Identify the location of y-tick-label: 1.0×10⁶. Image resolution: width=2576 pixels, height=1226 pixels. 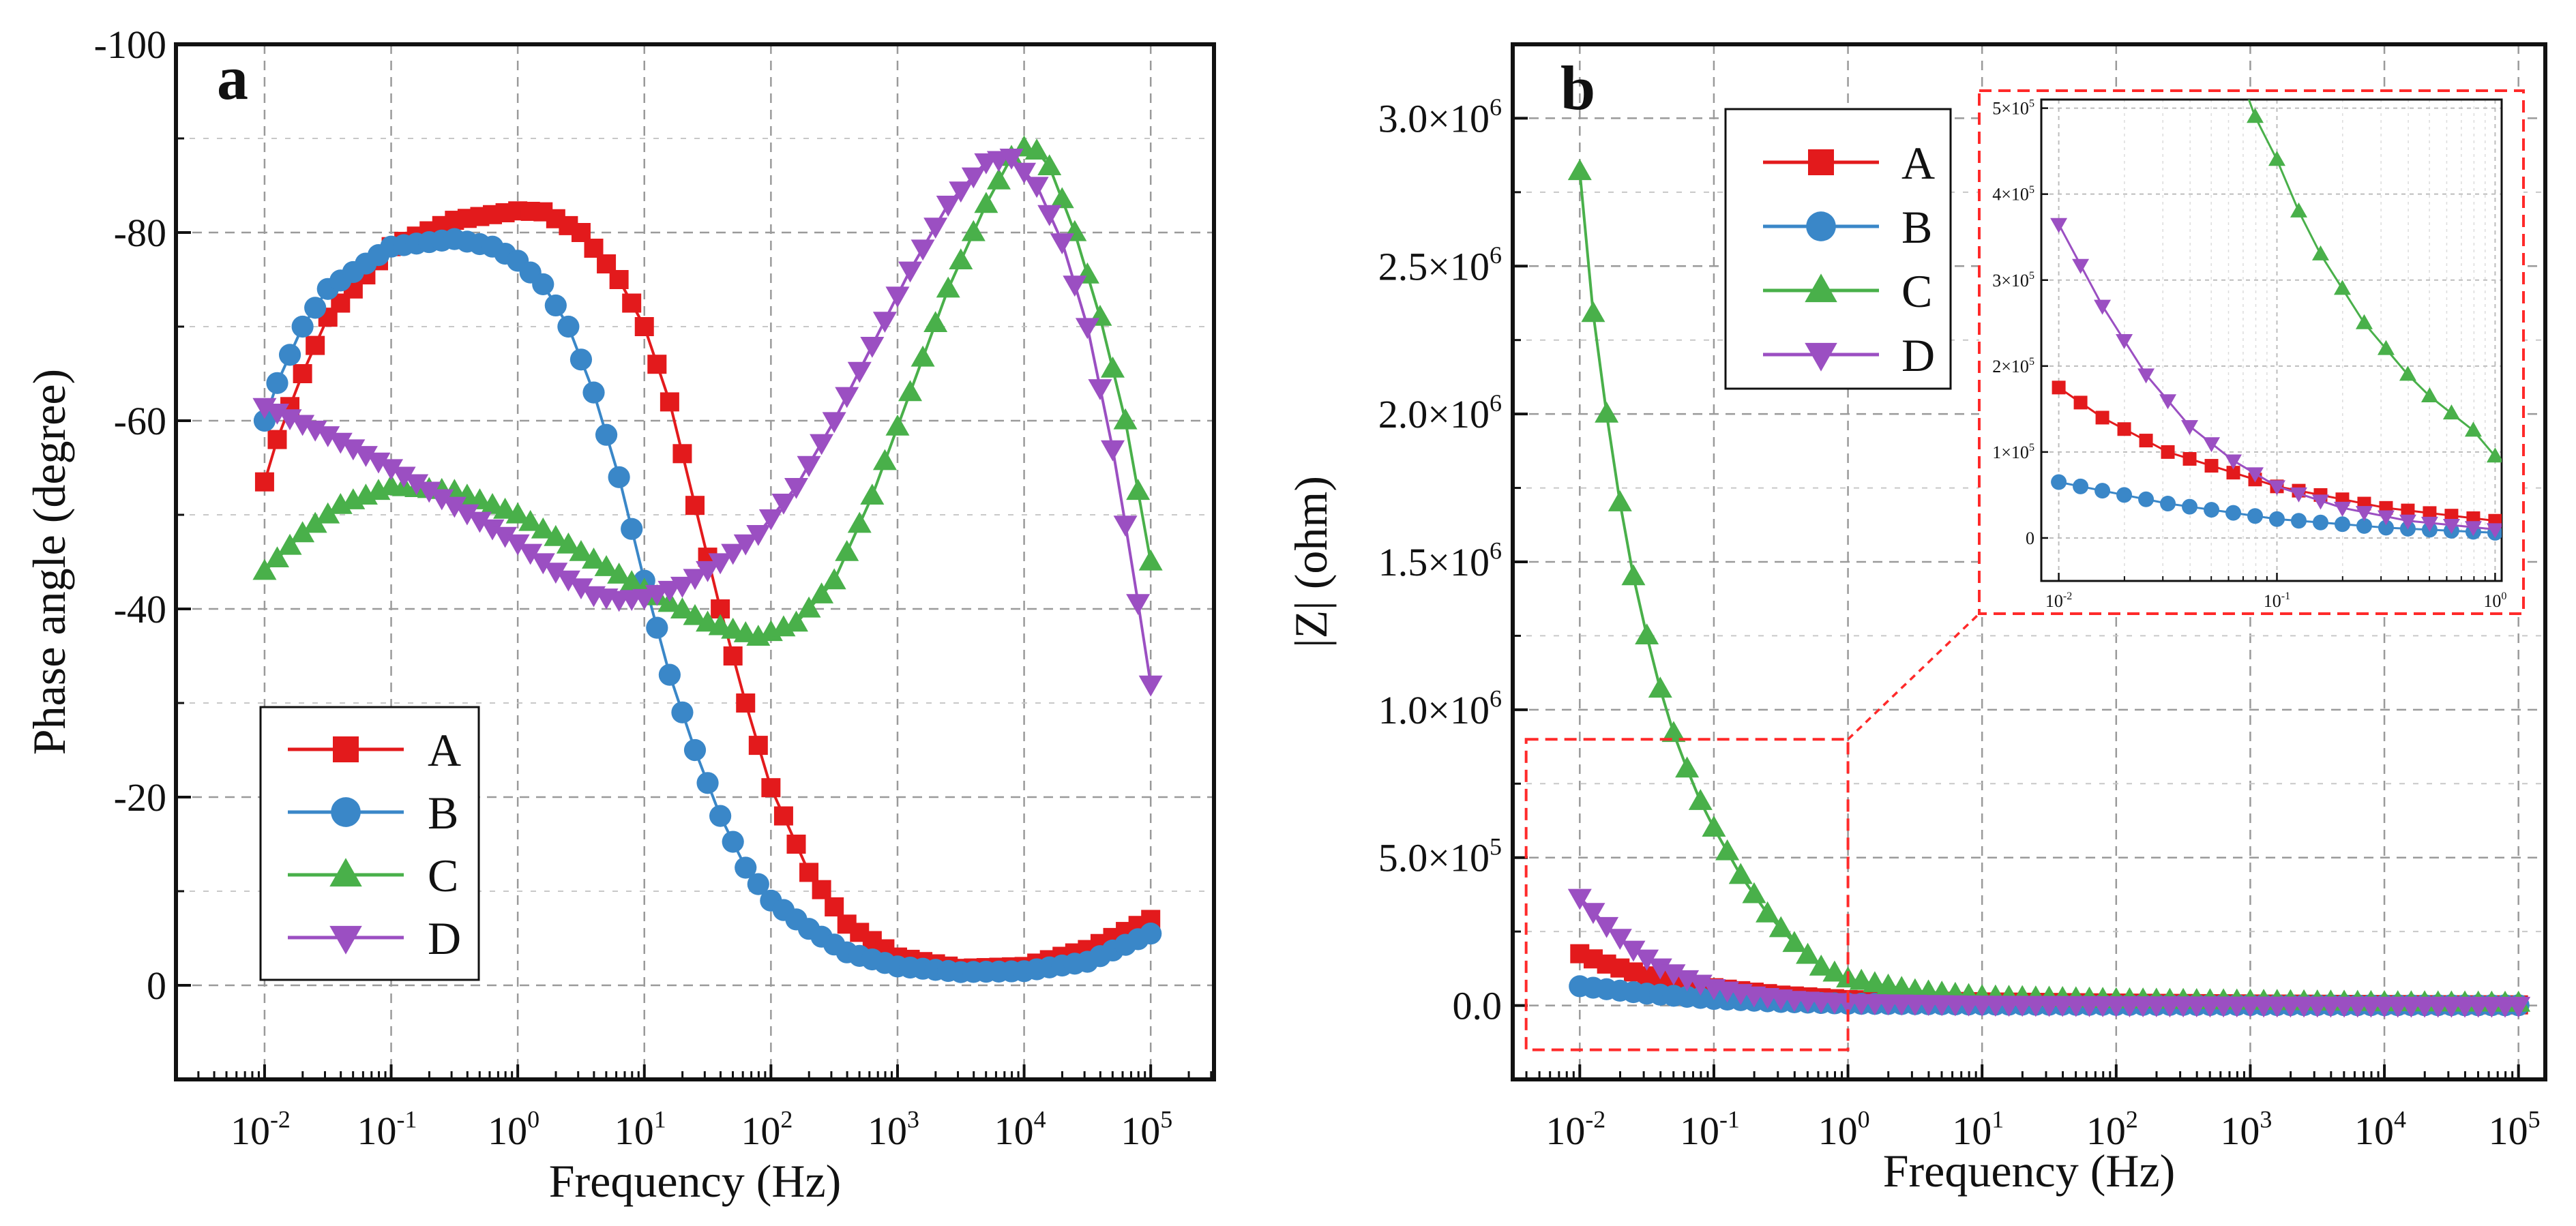
(1440, 709).